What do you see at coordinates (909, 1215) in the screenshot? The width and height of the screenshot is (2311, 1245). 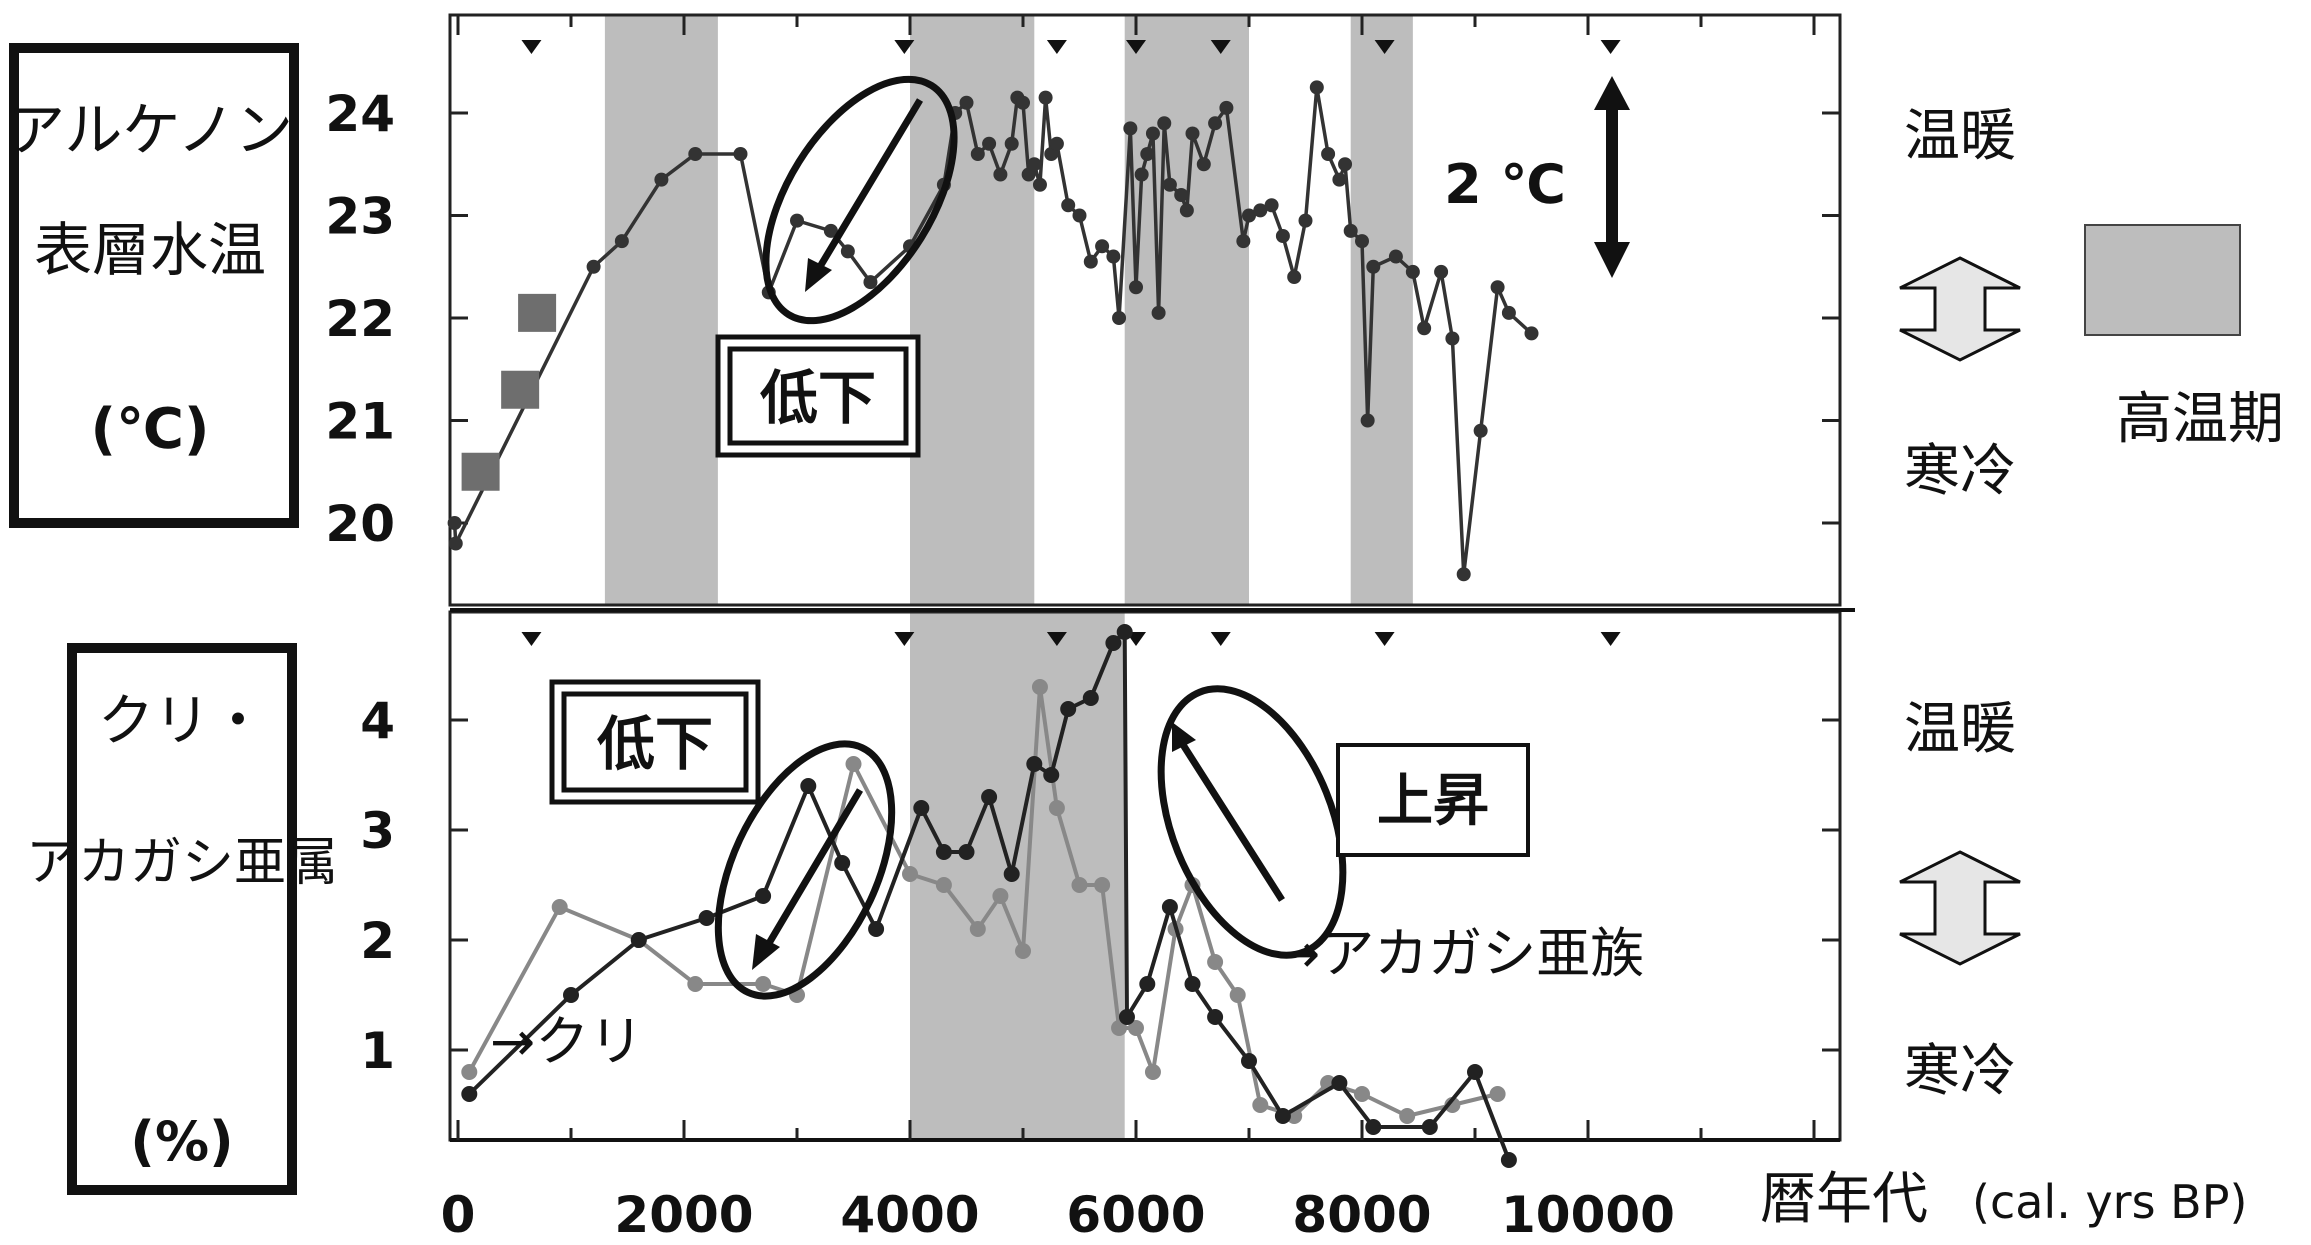 I see `x-tick-label: 4000` at bounding box center [909, 1215].